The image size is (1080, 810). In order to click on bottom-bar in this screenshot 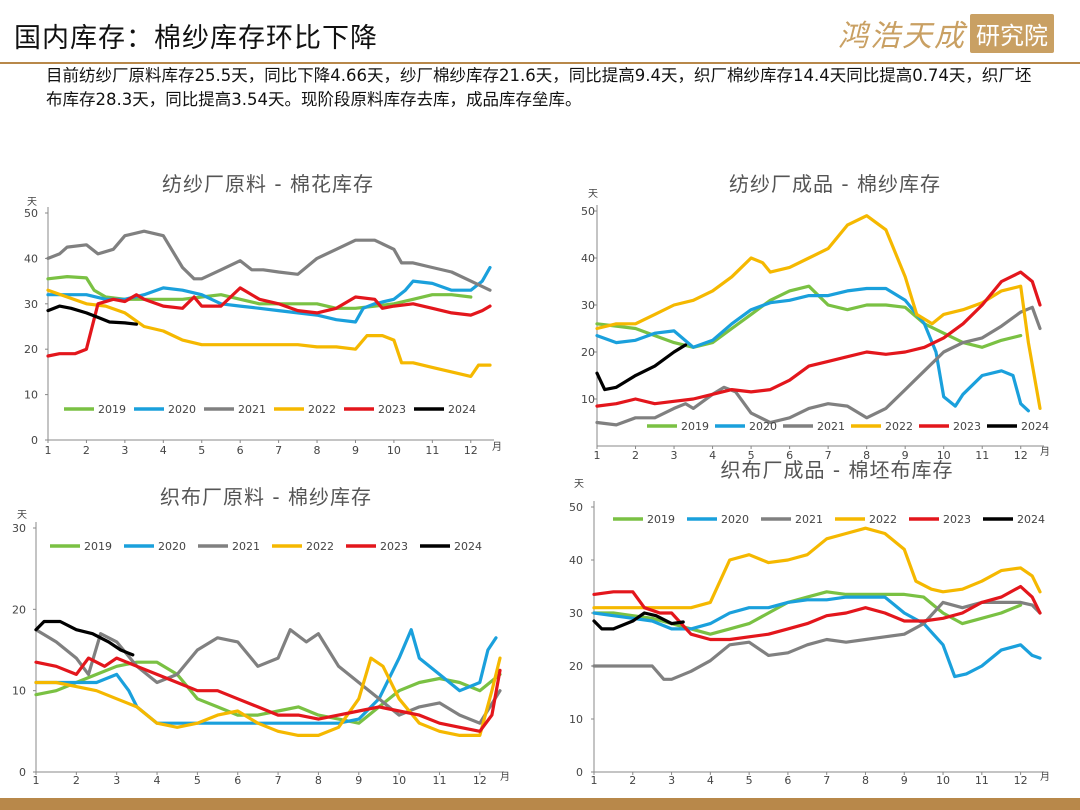, I will do `click(540, 804)`.